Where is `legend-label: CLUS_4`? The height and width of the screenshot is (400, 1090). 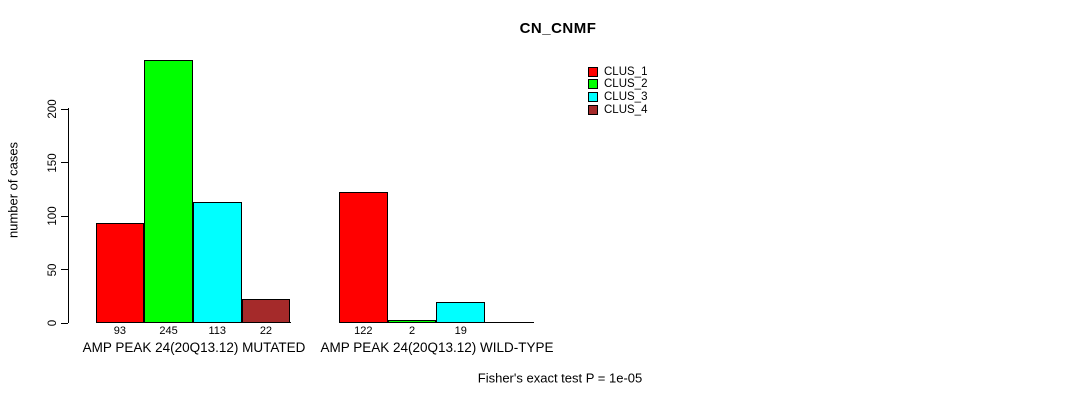
legend-label: CLUS_4 is located at coordinates (626, 109).